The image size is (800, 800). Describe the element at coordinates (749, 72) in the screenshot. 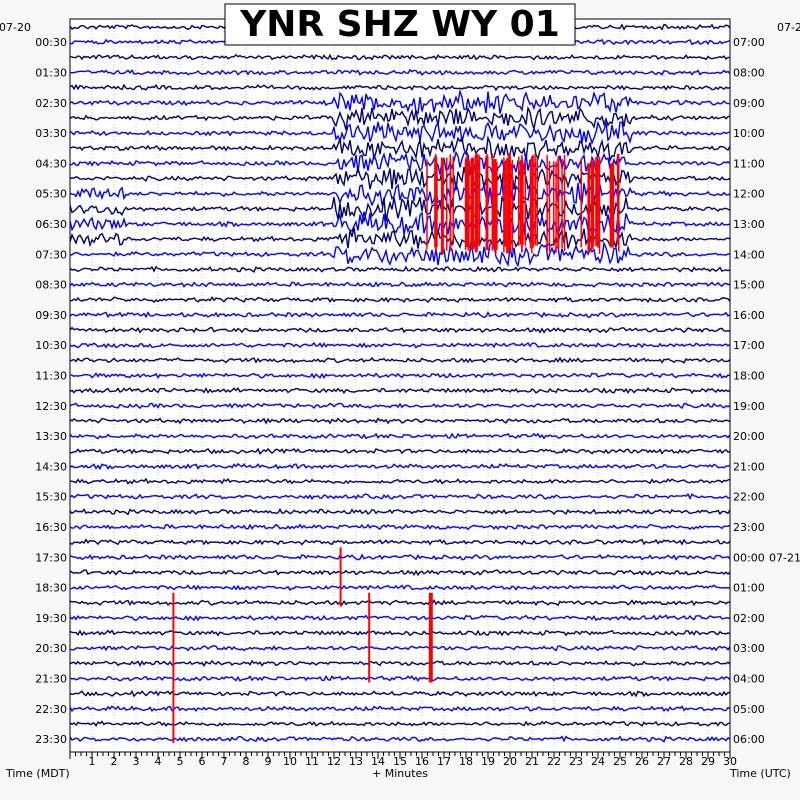

I see `right-time-label: 08:00` at that location.